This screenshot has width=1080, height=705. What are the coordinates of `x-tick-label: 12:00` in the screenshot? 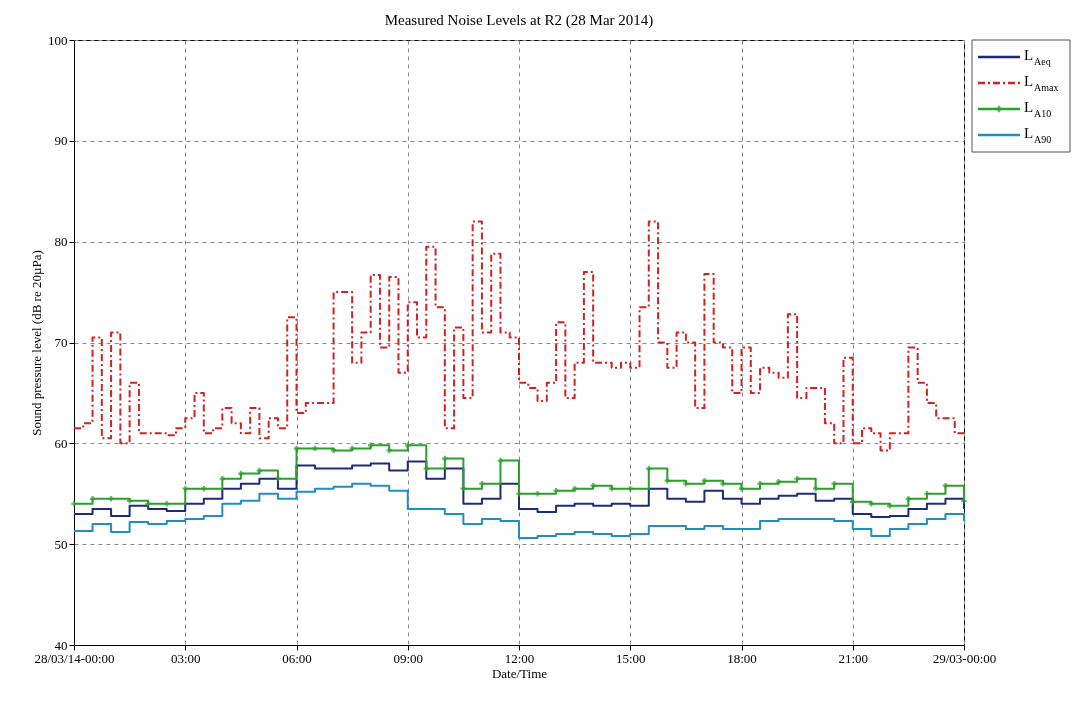 It's located at (519, 658).